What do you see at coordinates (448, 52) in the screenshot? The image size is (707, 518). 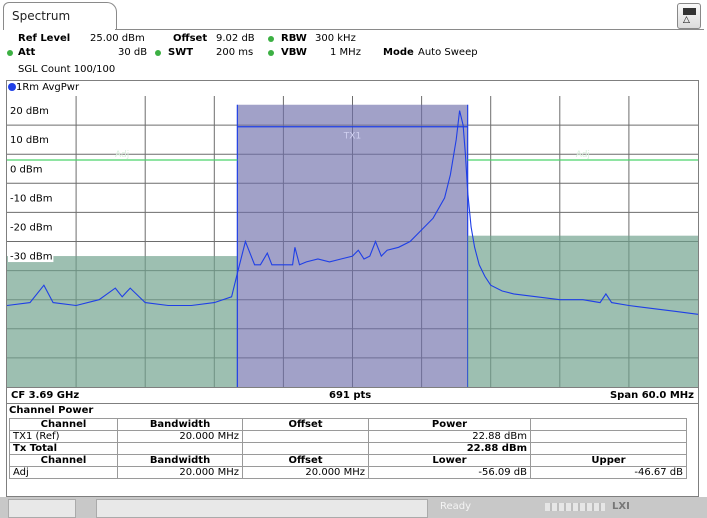 I see `mode-value: Auto Sweep` at bounding box center [448, 52].